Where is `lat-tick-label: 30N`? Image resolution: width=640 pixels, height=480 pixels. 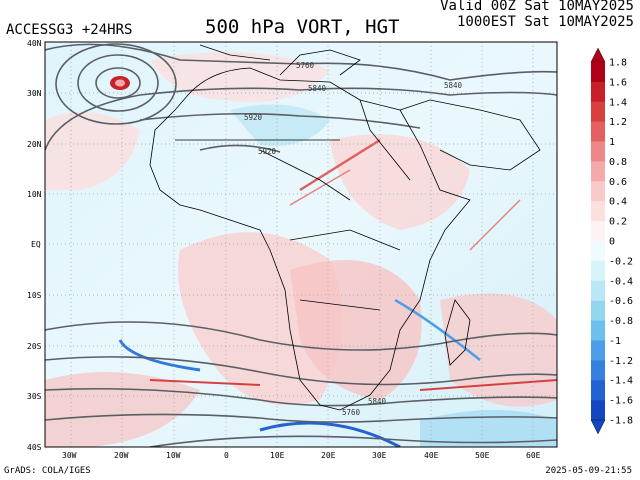 lat-tick-label: 30N is located at coordinates (34, 93).